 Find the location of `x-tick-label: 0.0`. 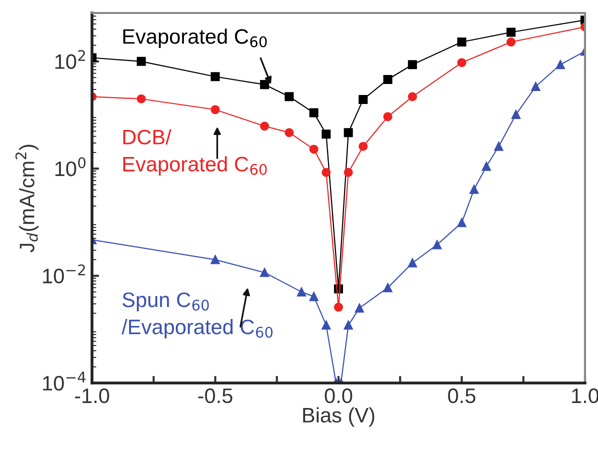

x-tick-label: 0.0 is located at coordinates (338, 396).